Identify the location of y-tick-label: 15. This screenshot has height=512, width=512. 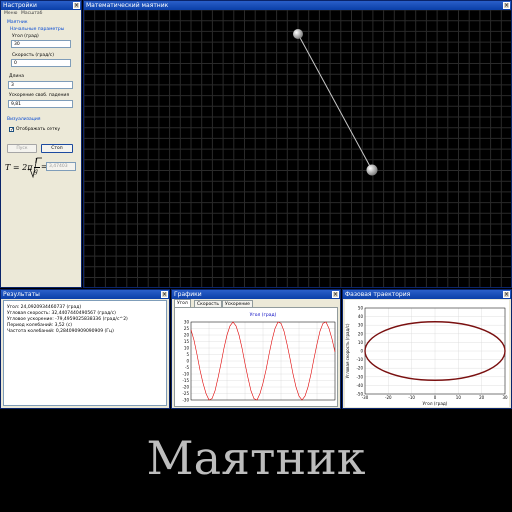
(187, 341).